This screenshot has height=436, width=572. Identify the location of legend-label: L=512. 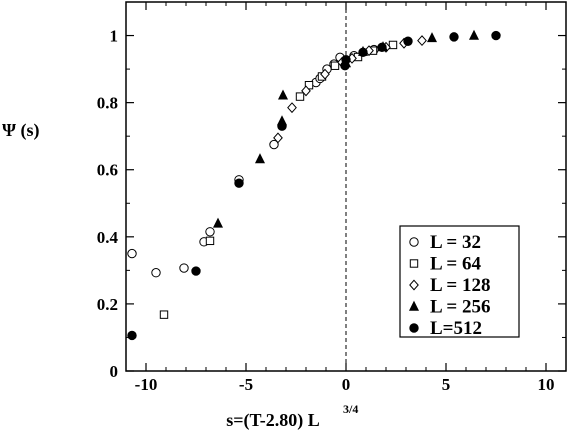
(456, 328).